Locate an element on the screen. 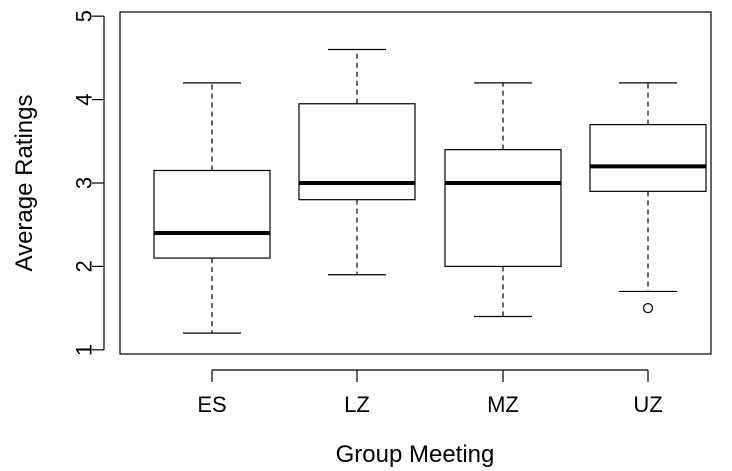 This screenshot has width=732, height=471. y-tick-label: 3 is located at coordinates (84, 183).